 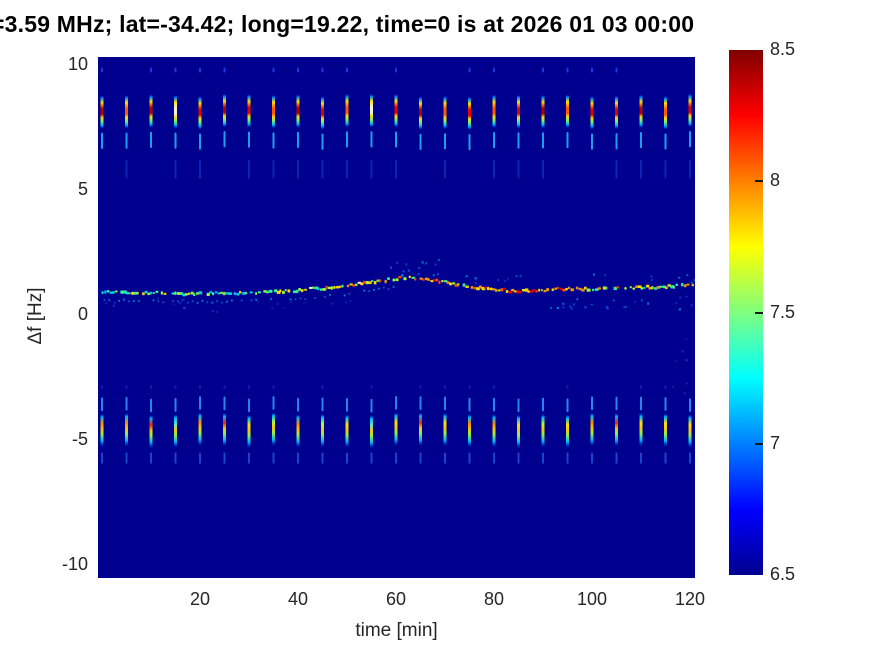 What do you see at coordinates (783, 311) in the screenshot?
I see `colorbar-tick-label: 7.5` at bounding box center [783, 311].